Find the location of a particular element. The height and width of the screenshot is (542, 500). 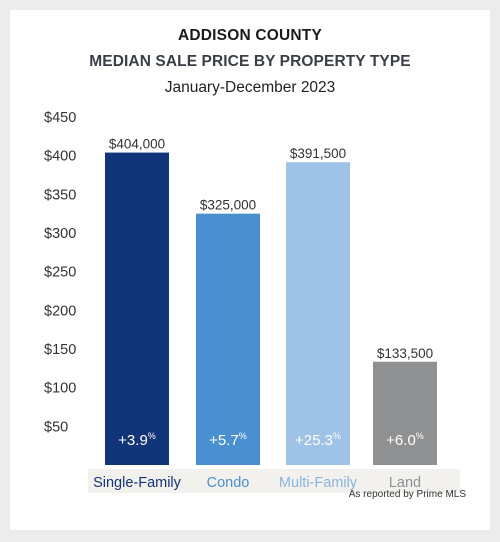

chart-subtitle: MEDIAN SALE PRICE BY PROPERTY TYPE is located at coordinates (250, 61).